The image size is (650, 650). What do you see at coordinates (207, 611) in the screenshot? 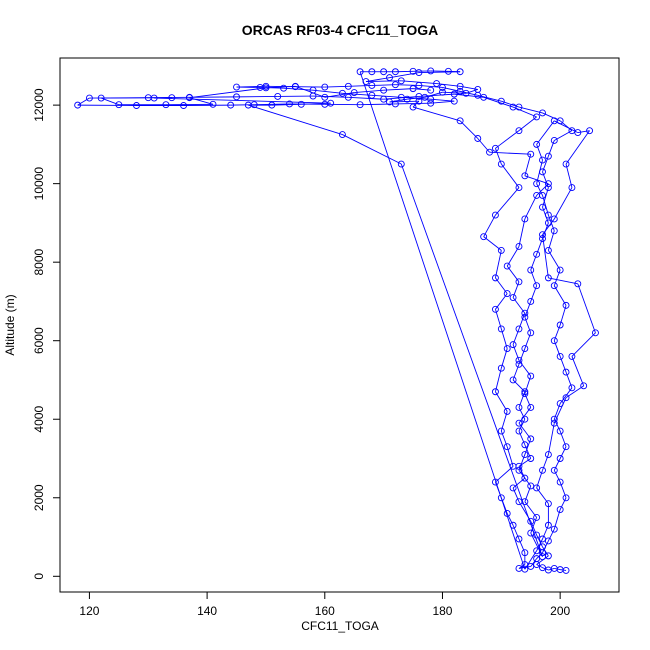
I see `x-tick-label: 140` at bounding box center [207, 611].